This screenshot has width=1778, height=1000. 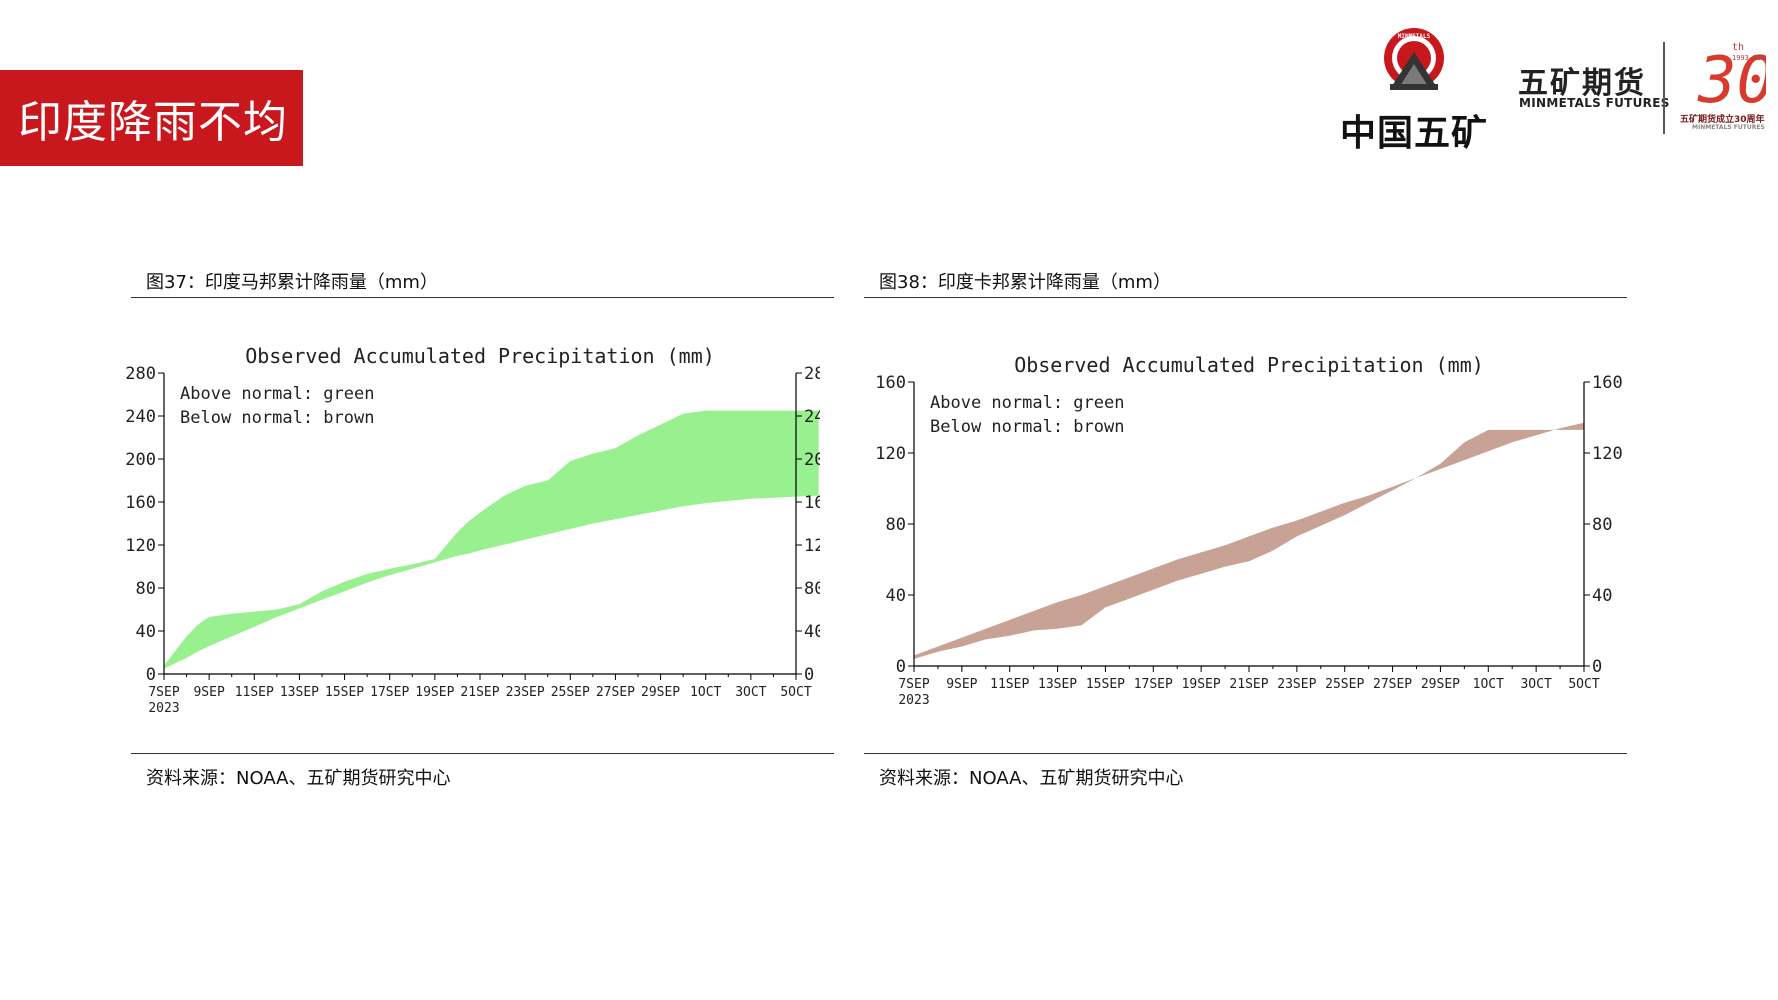 I want to click on y-tick-label-left: 240, so click(x=140, y=417).